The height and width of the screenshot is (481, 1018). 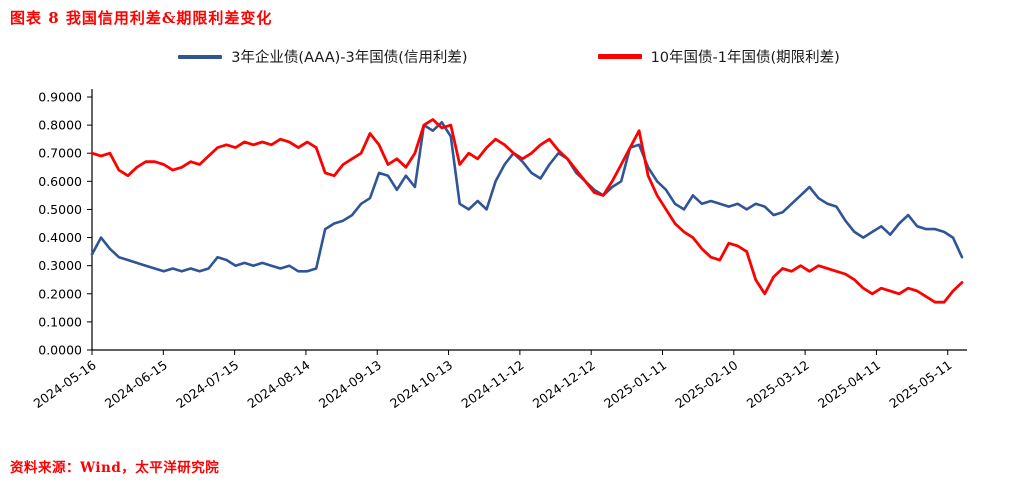 What do you see at coordinates (421, 384) in the screenshot?
I see `svg-text: 2024-10-13` at bounding box center [421, 384].